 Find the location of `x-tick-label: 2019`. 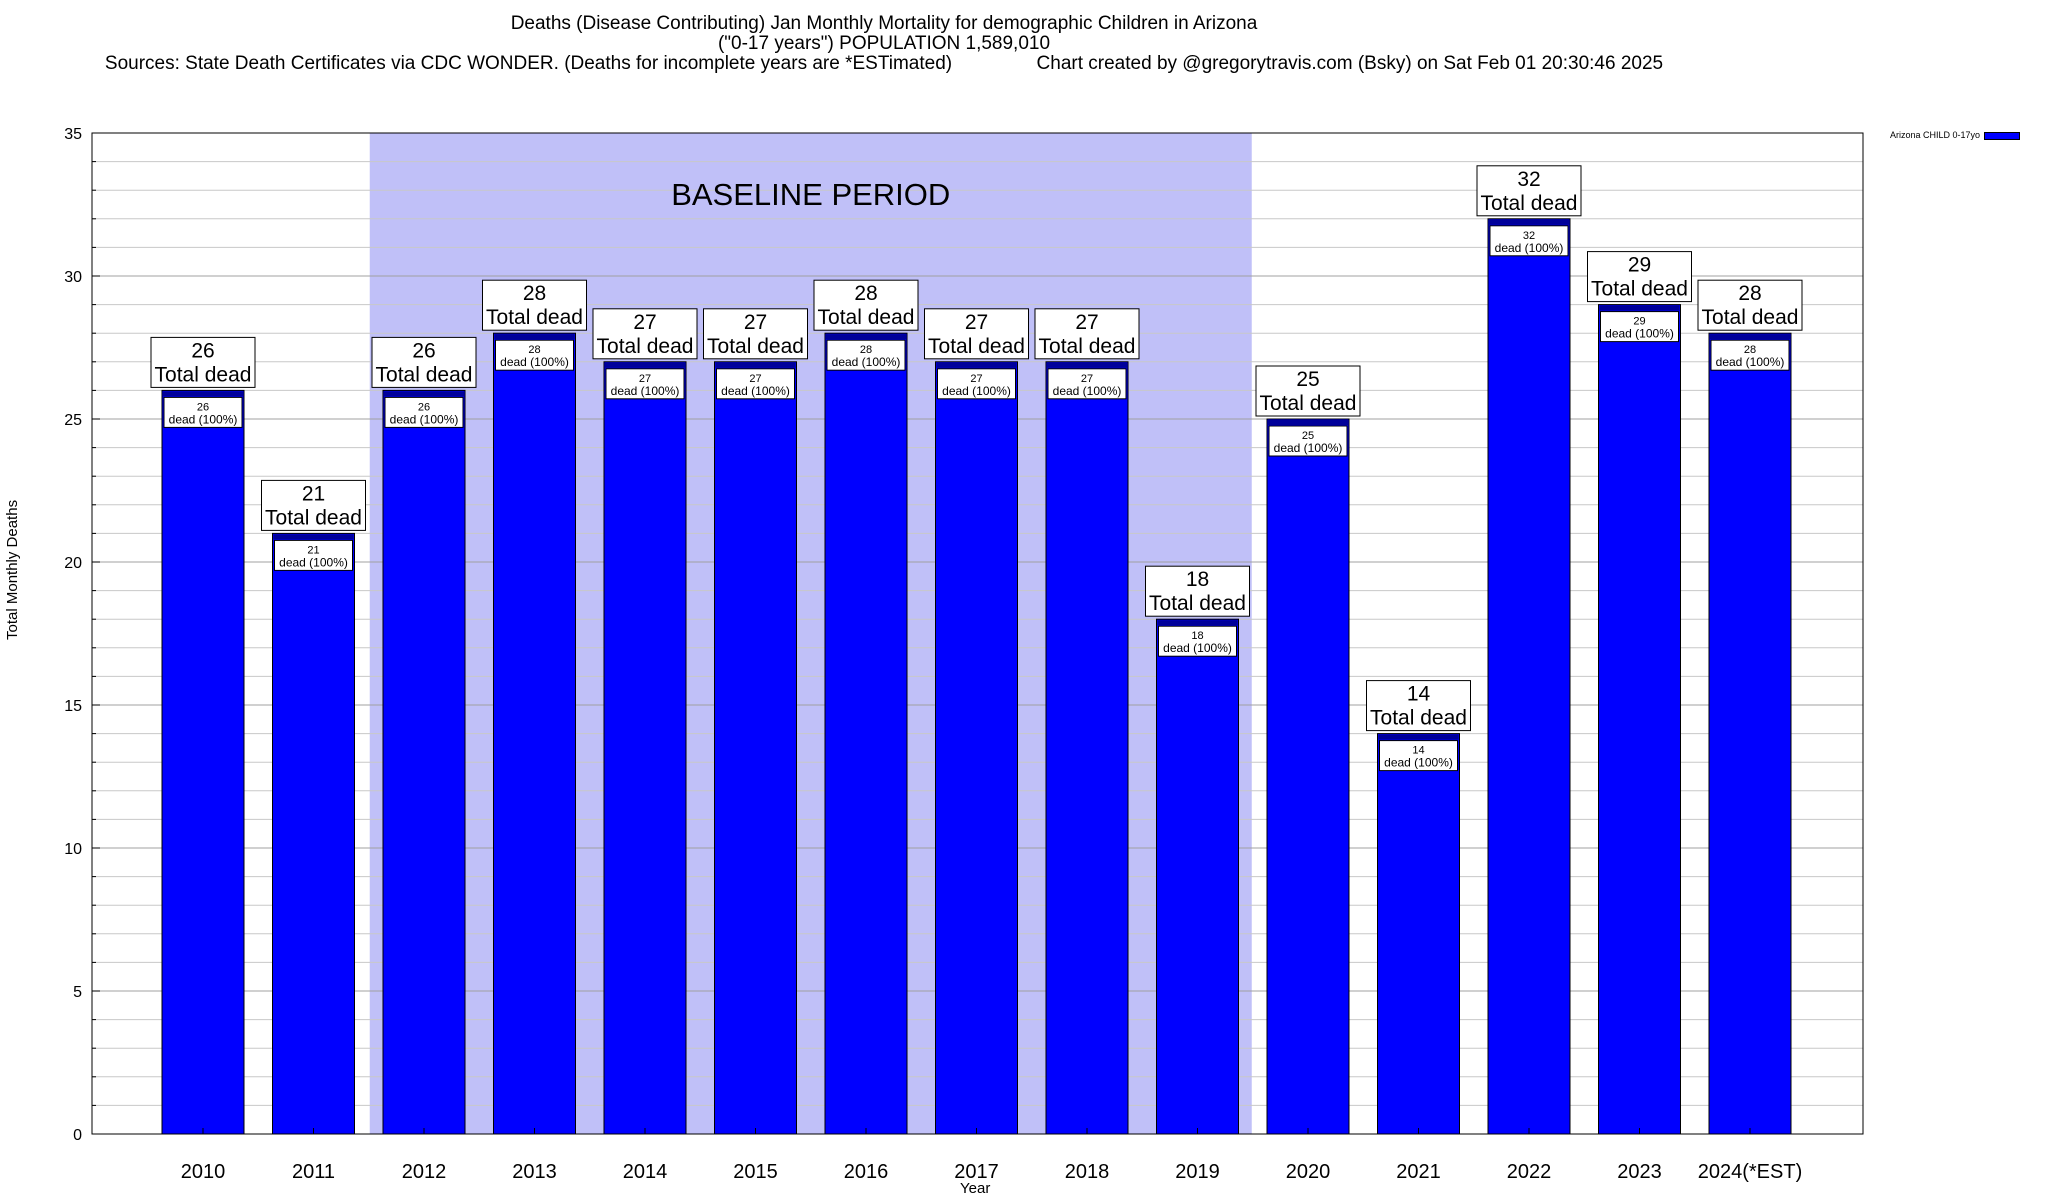

x-tick-label: 2019 is located at coordinates (1197, 1172).